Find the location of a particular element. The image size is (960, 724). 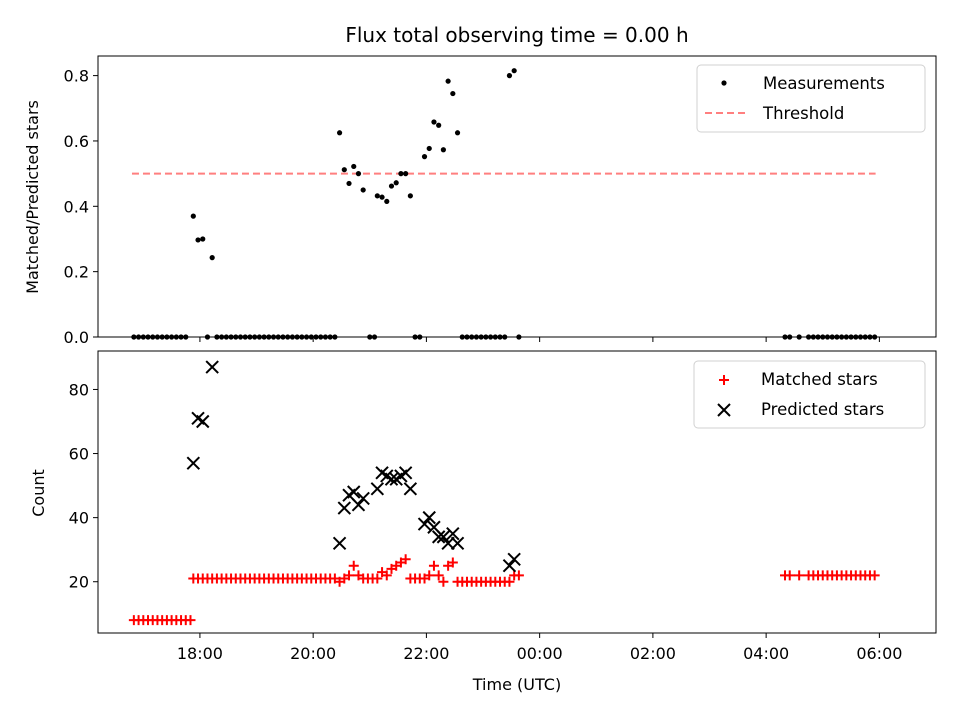

bottom-x-tick-label: 22:00 is located at coordinates (426, 653).